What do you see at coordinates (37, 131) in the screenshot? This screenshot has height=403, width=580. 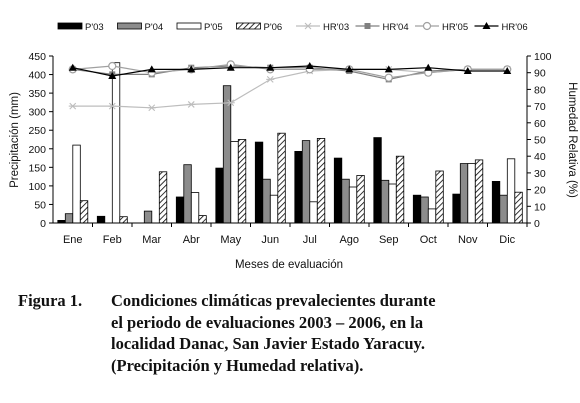 I see `y-left-tick-label: 250` at bounding box center [37, 131].